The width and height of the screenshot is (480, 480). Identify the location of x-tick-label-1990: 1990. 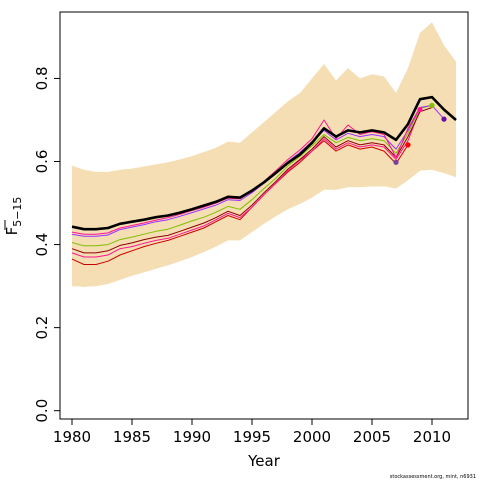
(192, 437).